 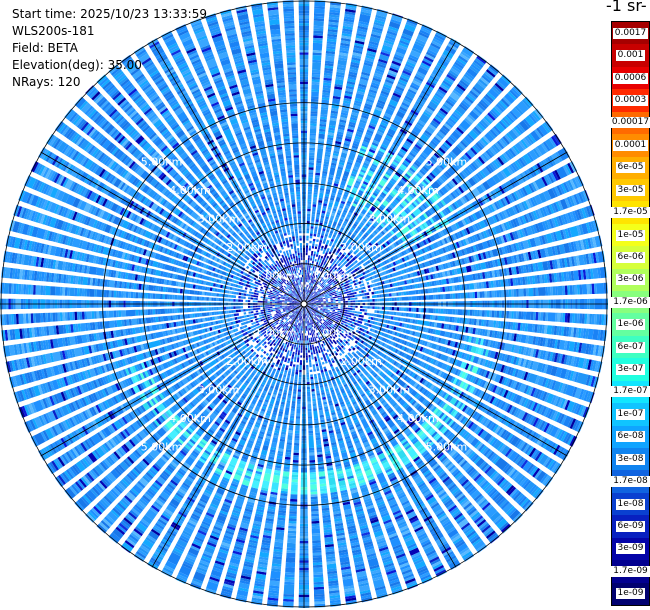 What do you see at coordinates (361, 247) in the screenshot?
I see `ring-label: 2.00km` at bounding box center [361, 247].